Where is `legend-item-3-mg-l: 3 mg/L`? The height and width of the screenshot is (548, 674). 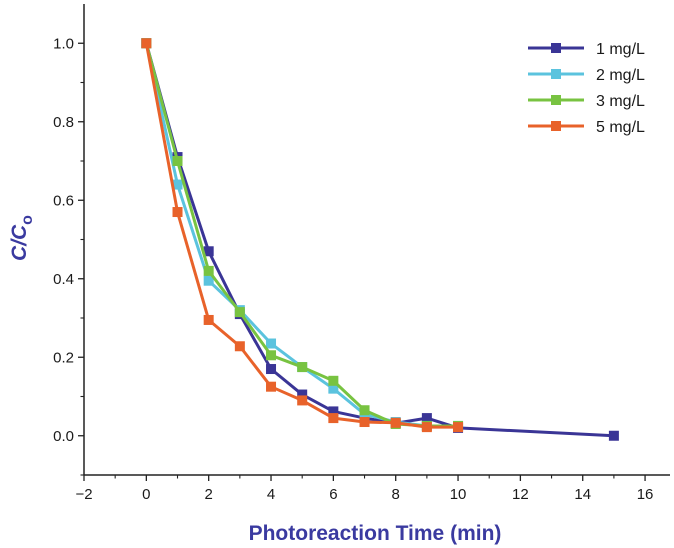
legend-item-3-mg-l: 3 mg/L is located at coordinates (586, 101).